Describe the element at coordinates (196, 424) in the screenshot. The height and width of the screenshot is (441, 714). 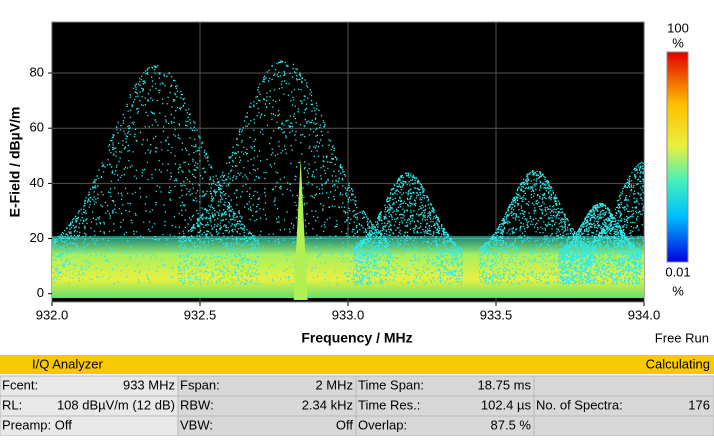
I see `setting-label: VBW:` at that location.